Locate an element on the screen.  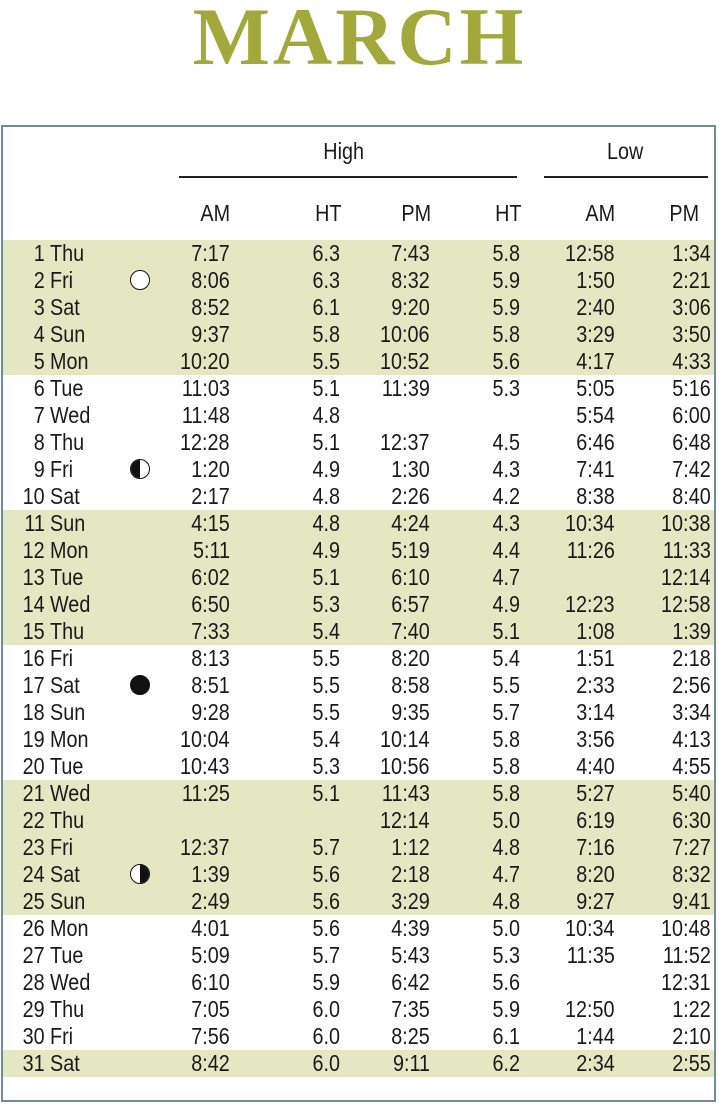
high-pm-time: 10:14 is located at coordinates (405, 739).